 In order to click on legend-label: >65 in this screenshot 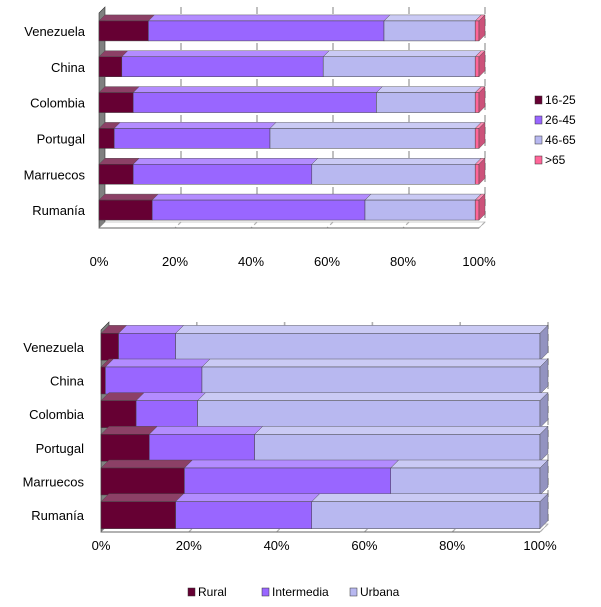, I will do `click(555, 160)`.